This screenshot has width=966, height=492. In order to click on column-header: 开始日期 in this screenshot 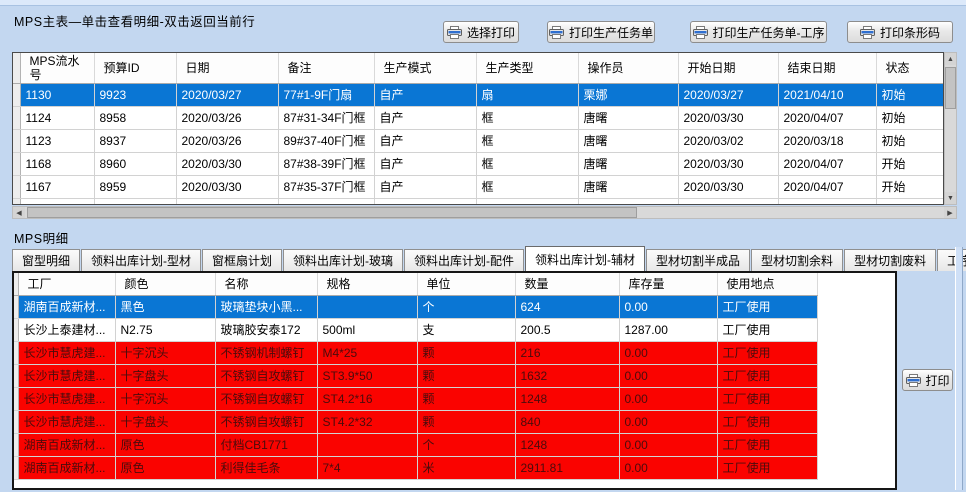, I will do `click(728, 68)`.